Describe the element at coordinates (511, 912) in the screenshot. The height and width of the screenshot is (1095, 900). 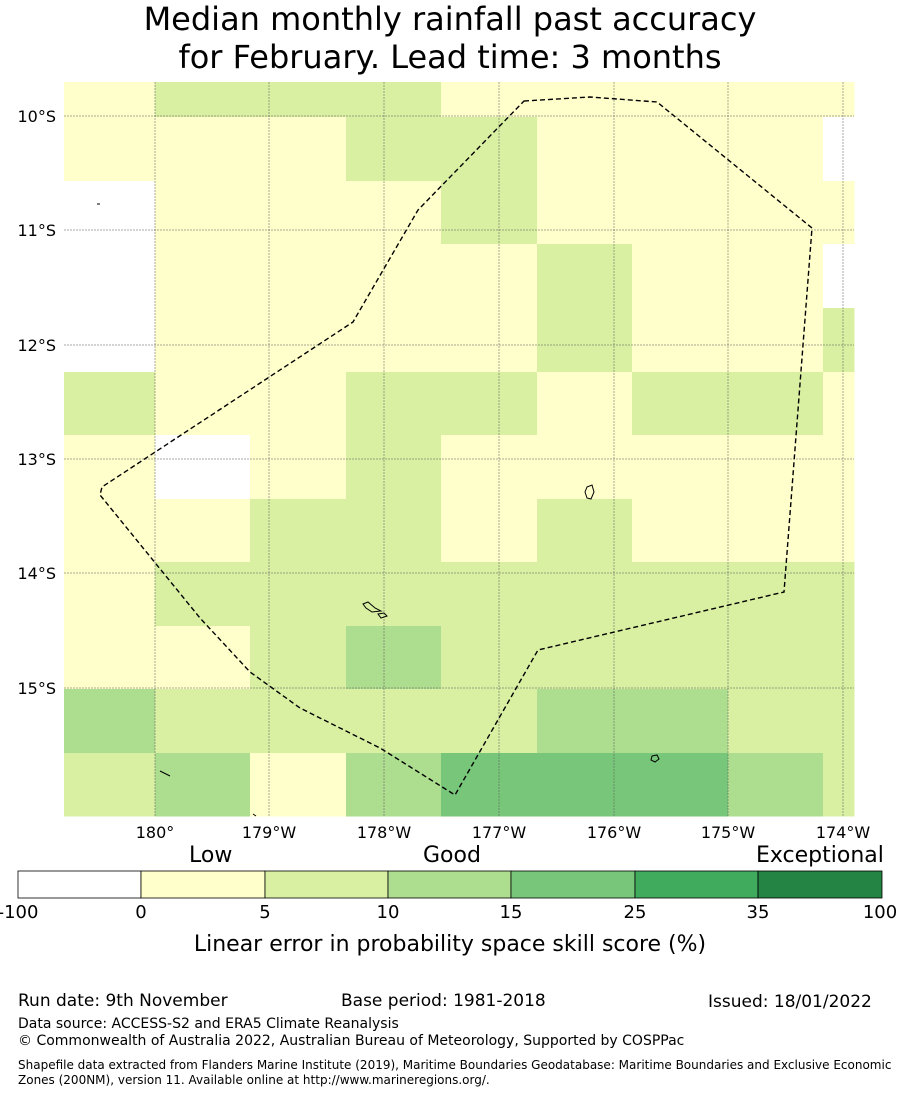
I see `colorbar-tick: 15` at that location.